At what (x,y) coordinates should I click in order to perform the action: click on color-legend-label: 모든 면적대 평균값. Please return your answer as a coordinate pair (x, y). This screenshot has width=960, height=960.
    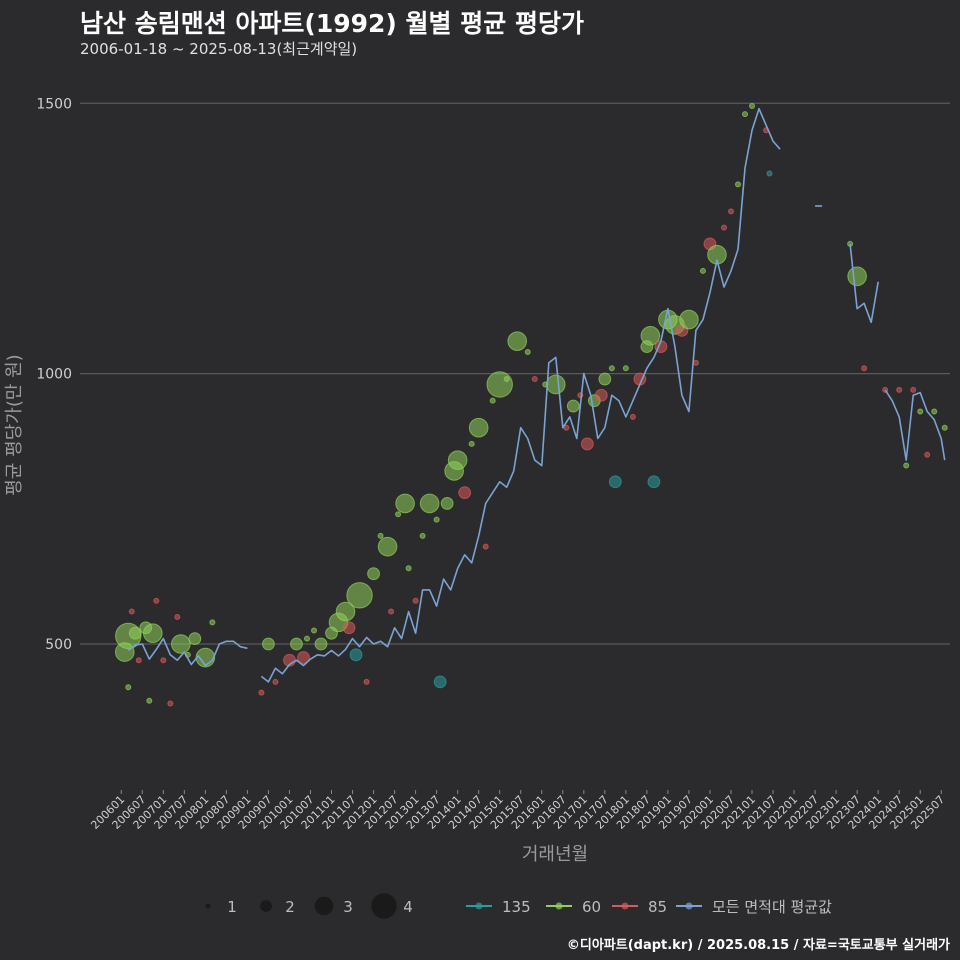
    Looking at the image, I should click on (772, 907).